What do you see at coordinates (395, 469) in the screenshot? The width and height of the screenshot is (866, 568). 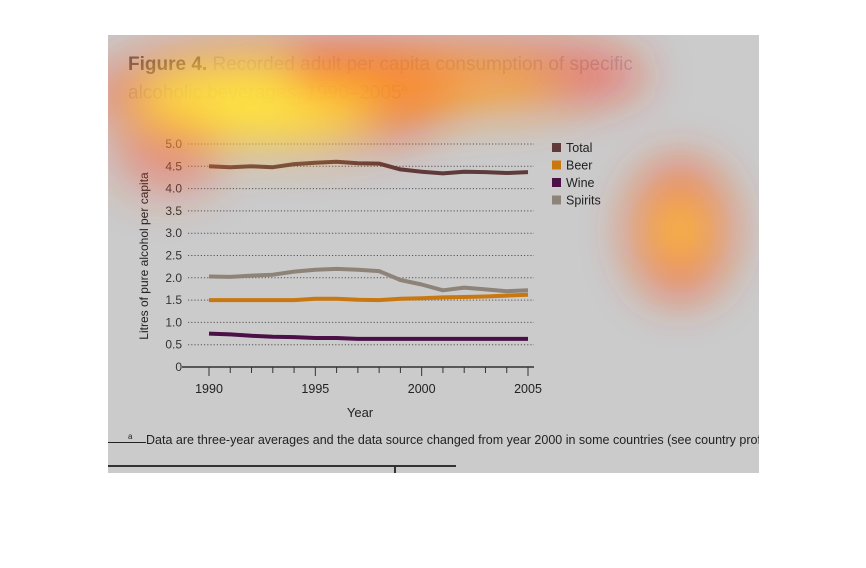 I see `footer-rule-tick` at bounding box center [395, 469].